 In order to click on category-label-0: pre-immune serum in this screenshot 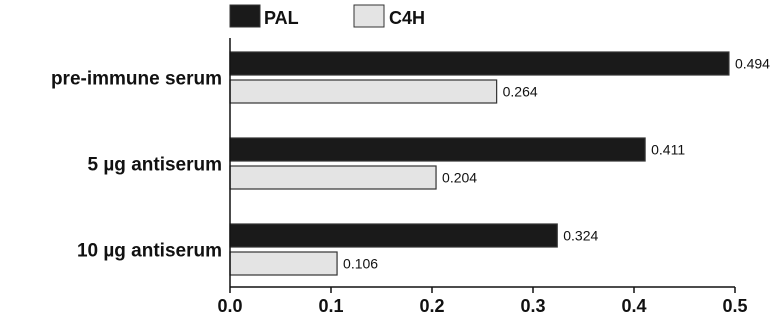, I will do `click(136, 79)`.